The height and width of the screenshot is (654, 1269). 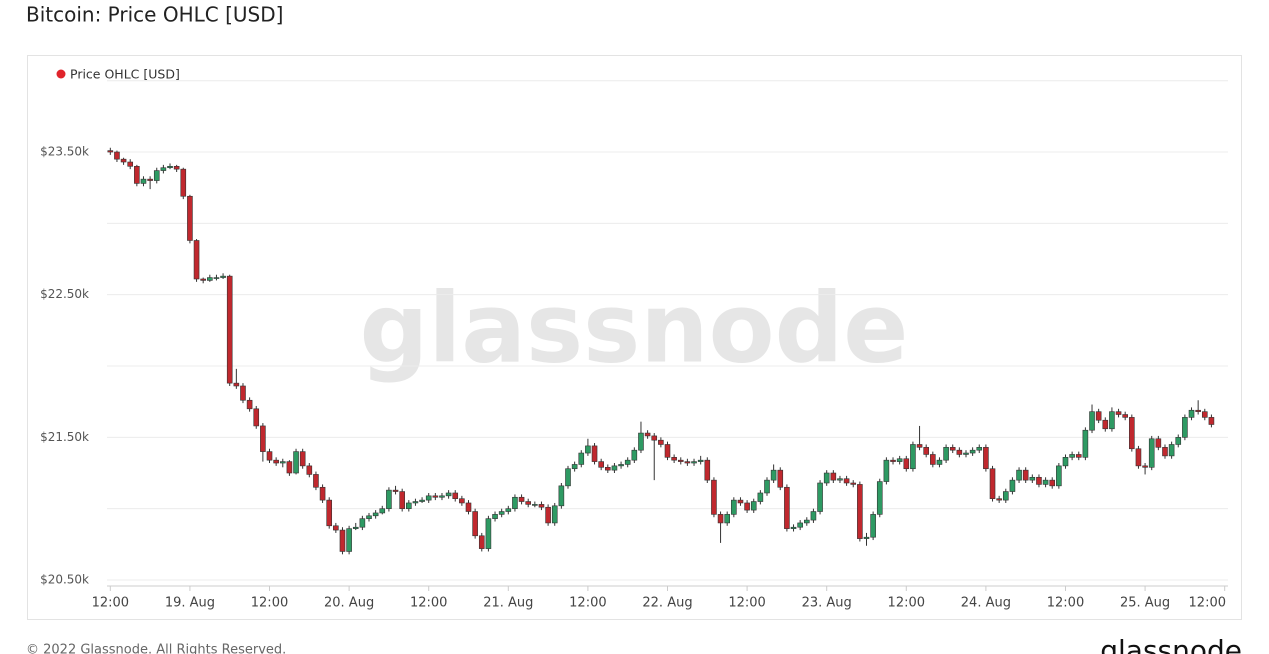 I want to click on x-tick-label: 19. Aug, so click(x=190, y=603).